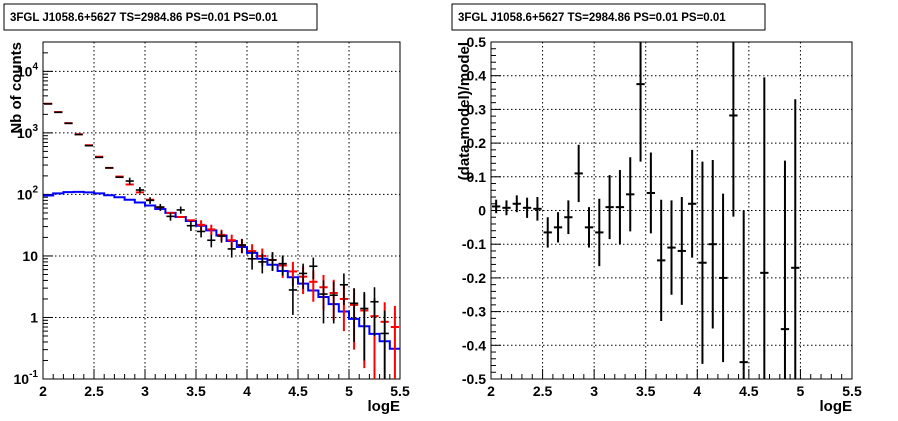 This screenshot has width=898, height=421. Describe the element at coordinates (474, 278) in the screenshot. I see `y-tick-label: -0.2` at that location.